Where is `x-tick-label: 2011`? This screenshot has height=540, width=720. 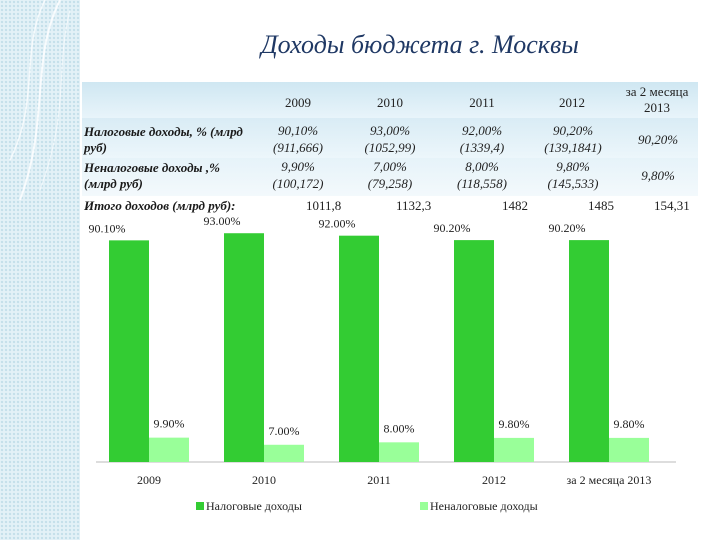 x-tick-label: 2011 is located at coordinates (379, 480).